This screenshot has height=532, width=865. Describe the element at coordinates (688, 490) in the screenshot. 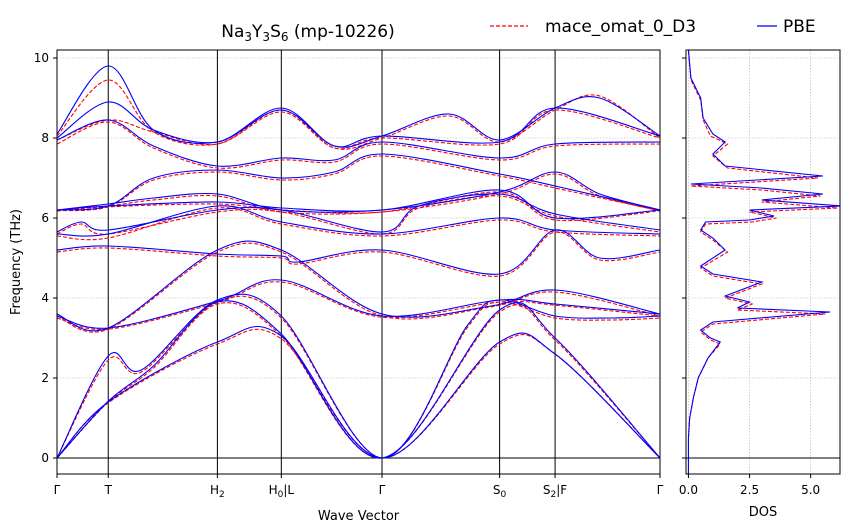

I see `dos-x-tick-label: 0.0` at that location.